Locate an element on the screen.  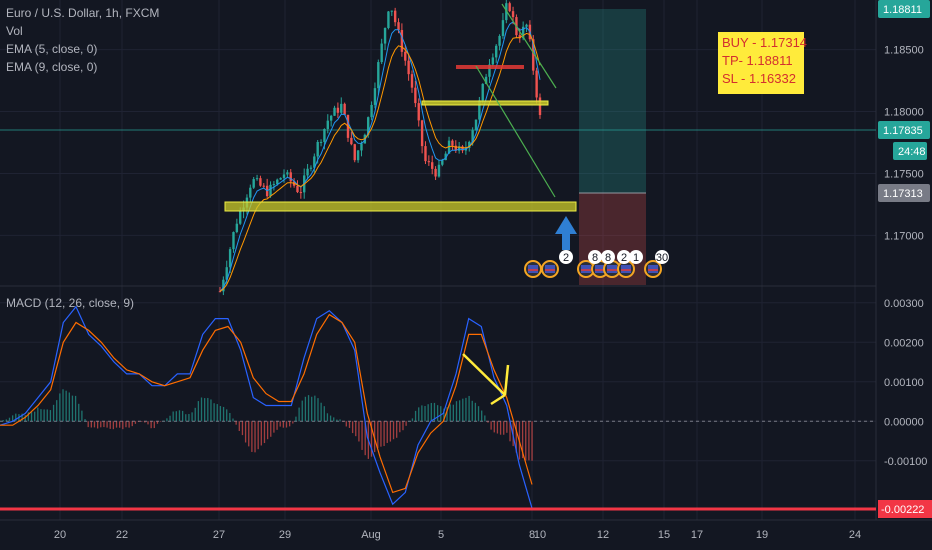
economic-events: 2 8 8 2 1 30 is located at coordinates (596, 264).